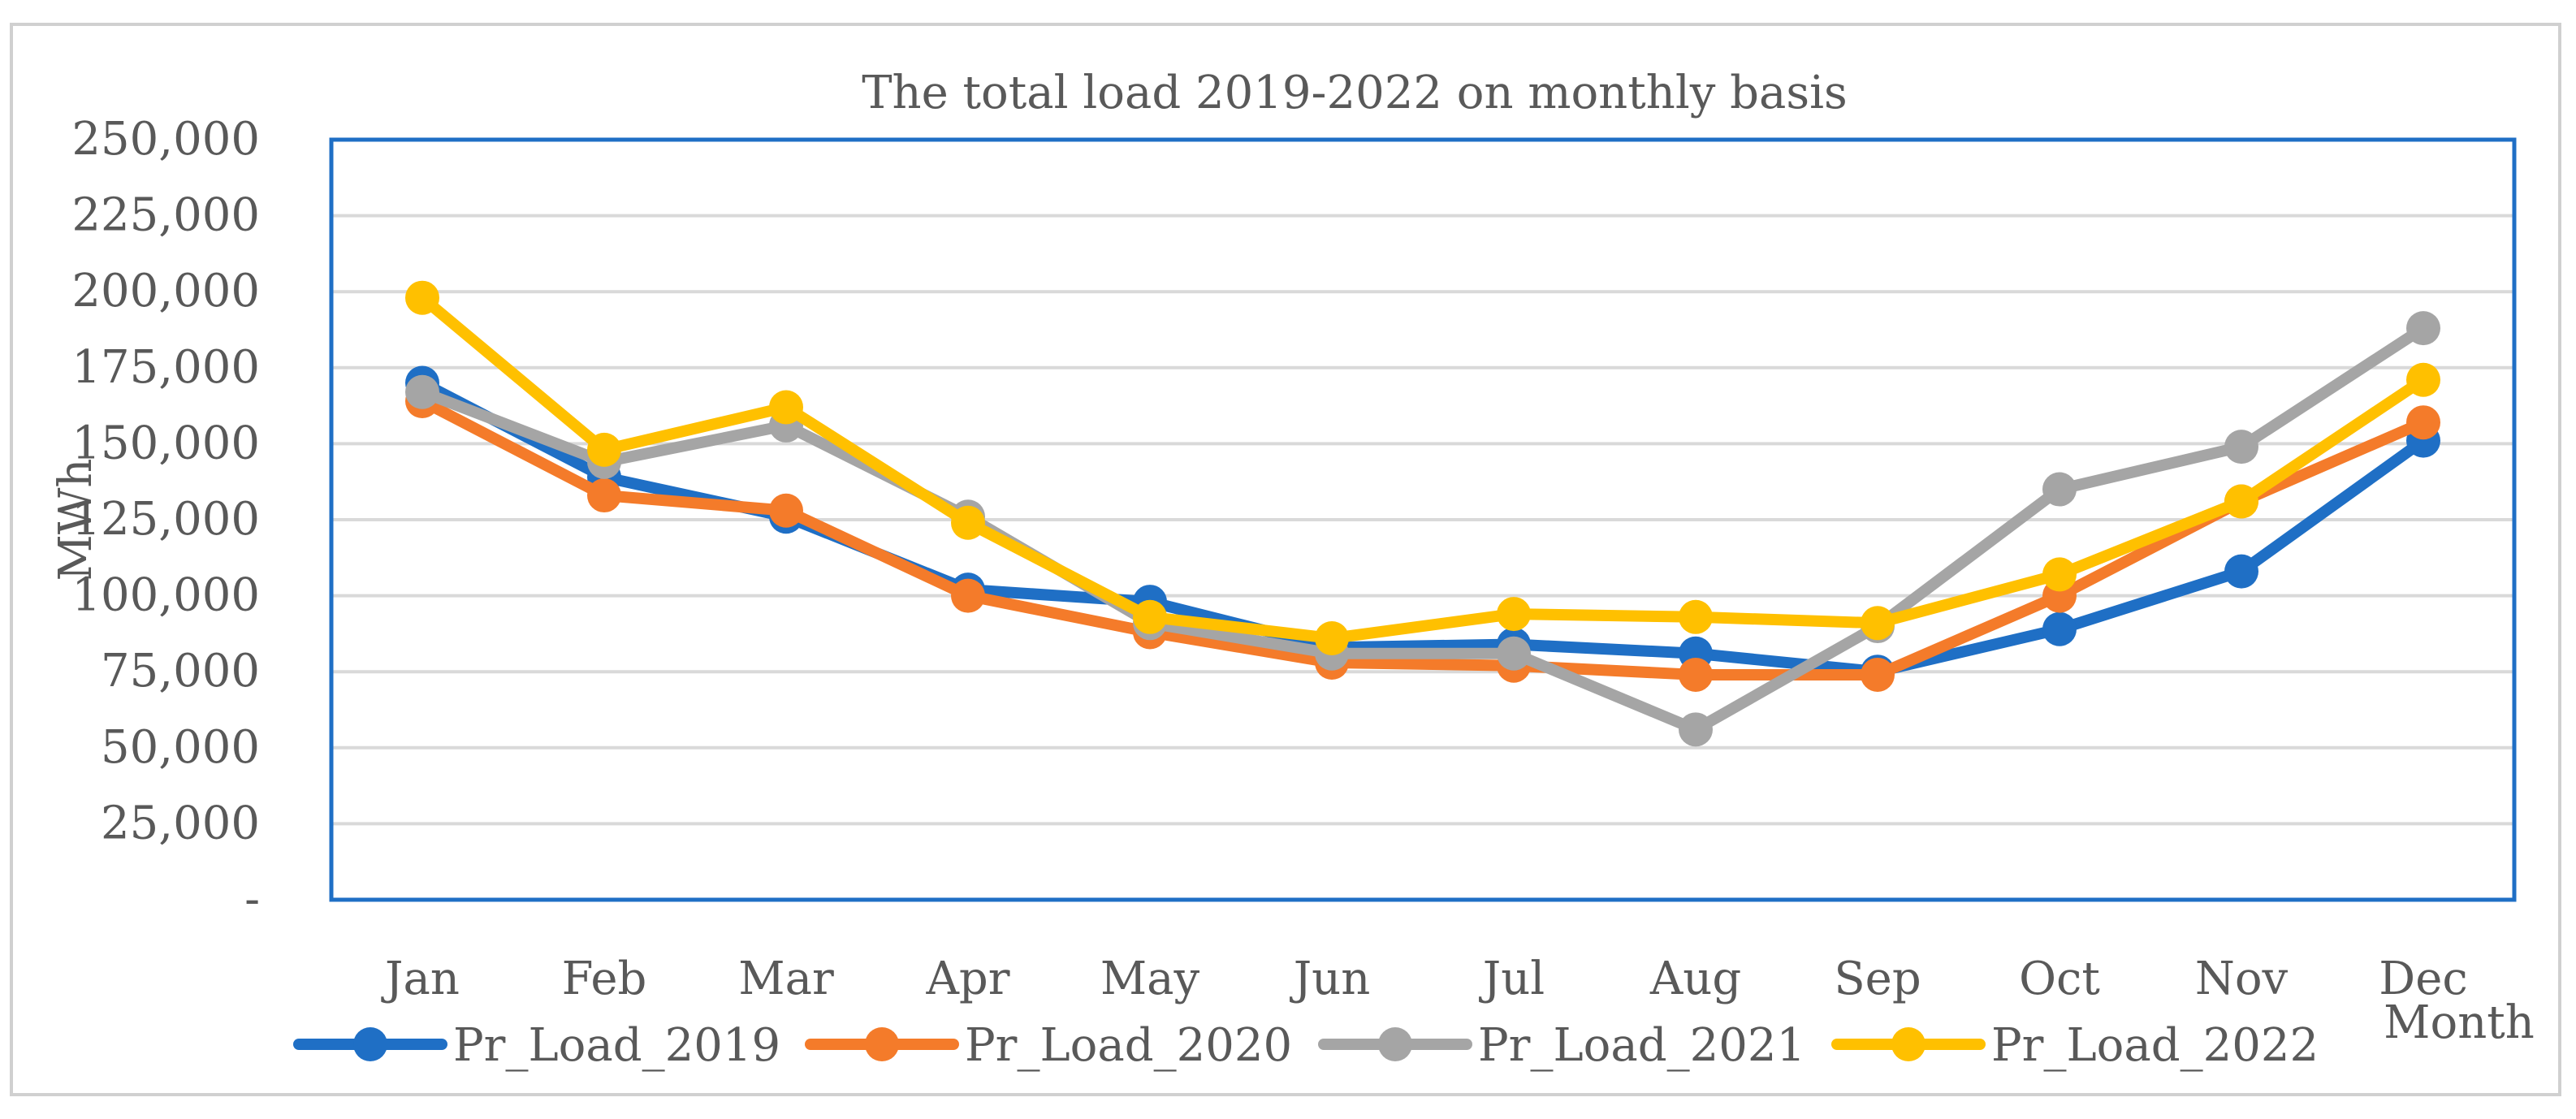 This screenshot has height=1119, width=2576. What do you see at coordinates (1424, 979) in the screenshot?
I see `x-axis-ticks: Jan Feb Mar Apr May Jun Jul Aug Sep Oct Nov Dec` at bounding box center [1424, 979].